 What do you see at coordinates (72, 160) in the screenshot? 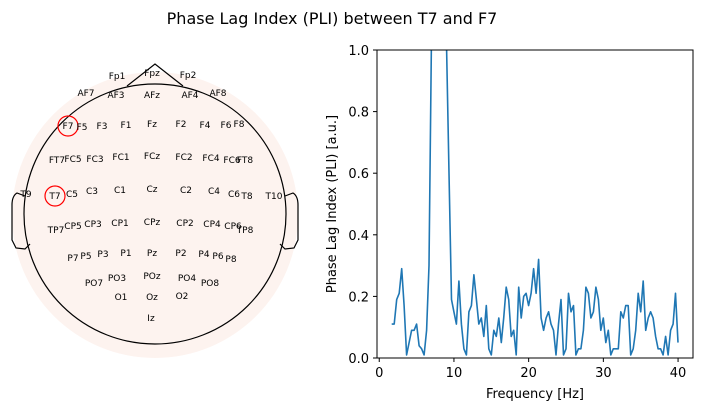
I see `electrode-fc5: FC5` at bounding box center [72, 160].